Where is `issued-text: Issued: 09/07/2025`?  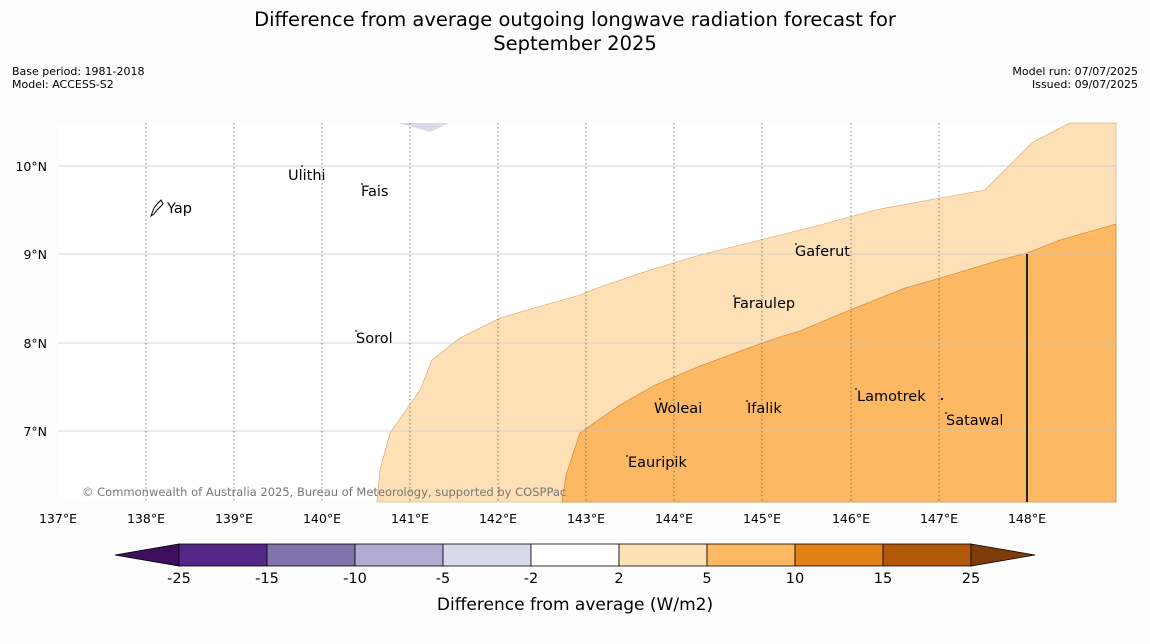 issued-text: Issued: 09/07/2025 is located at coordinates (1084, 84).